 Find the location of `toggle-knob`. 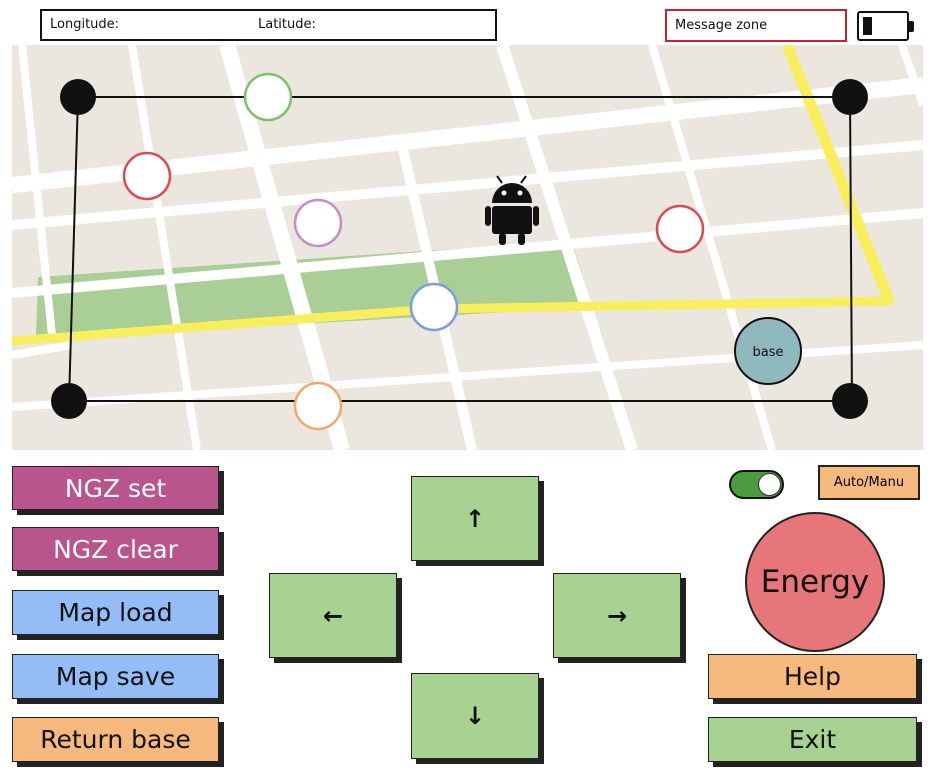

toggle-knob is located at coordinates (769, 484).